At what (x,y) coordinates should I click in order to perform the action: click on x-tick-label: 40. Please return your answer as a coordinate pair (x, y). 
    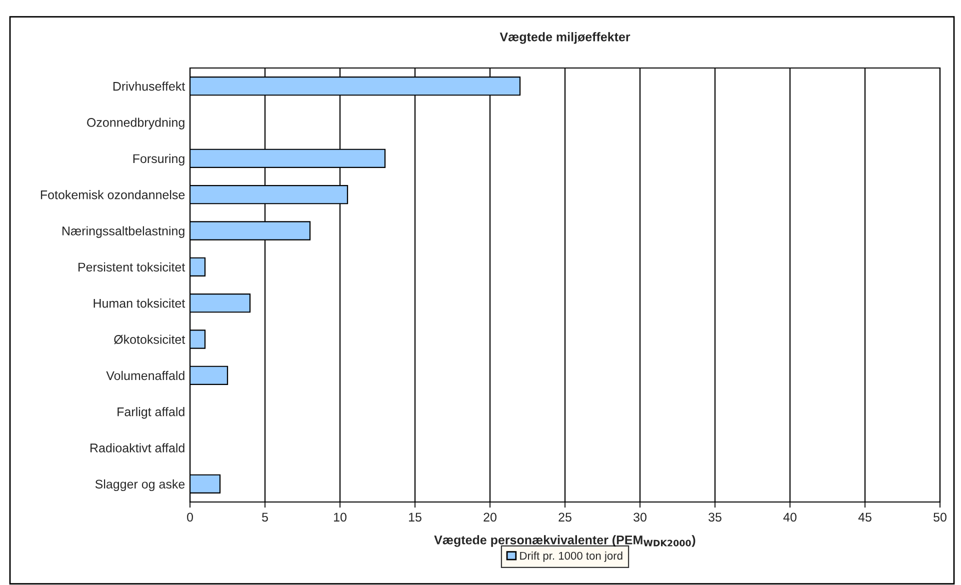
    Looking at the image, I should click on (789, 517).